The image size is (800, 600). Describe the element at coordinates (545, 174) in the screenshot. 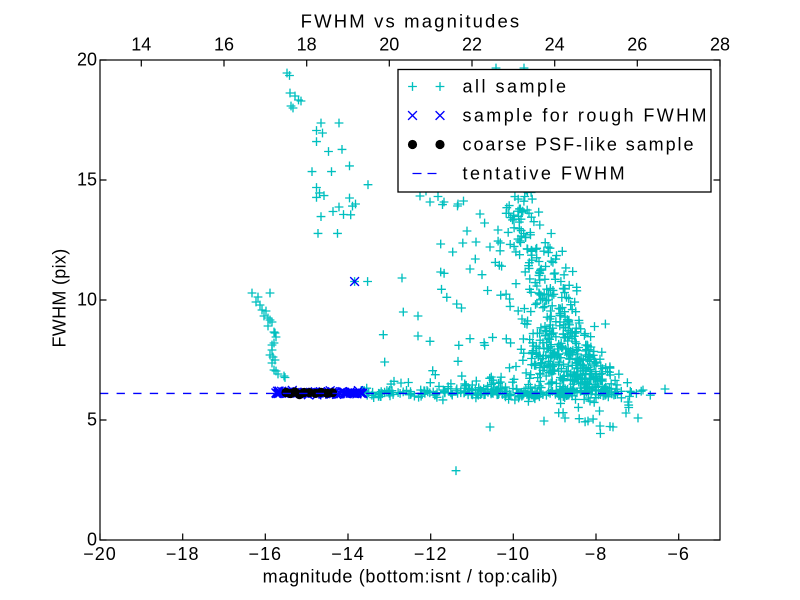

I see `svg-text: tentative FWHM` at that location.